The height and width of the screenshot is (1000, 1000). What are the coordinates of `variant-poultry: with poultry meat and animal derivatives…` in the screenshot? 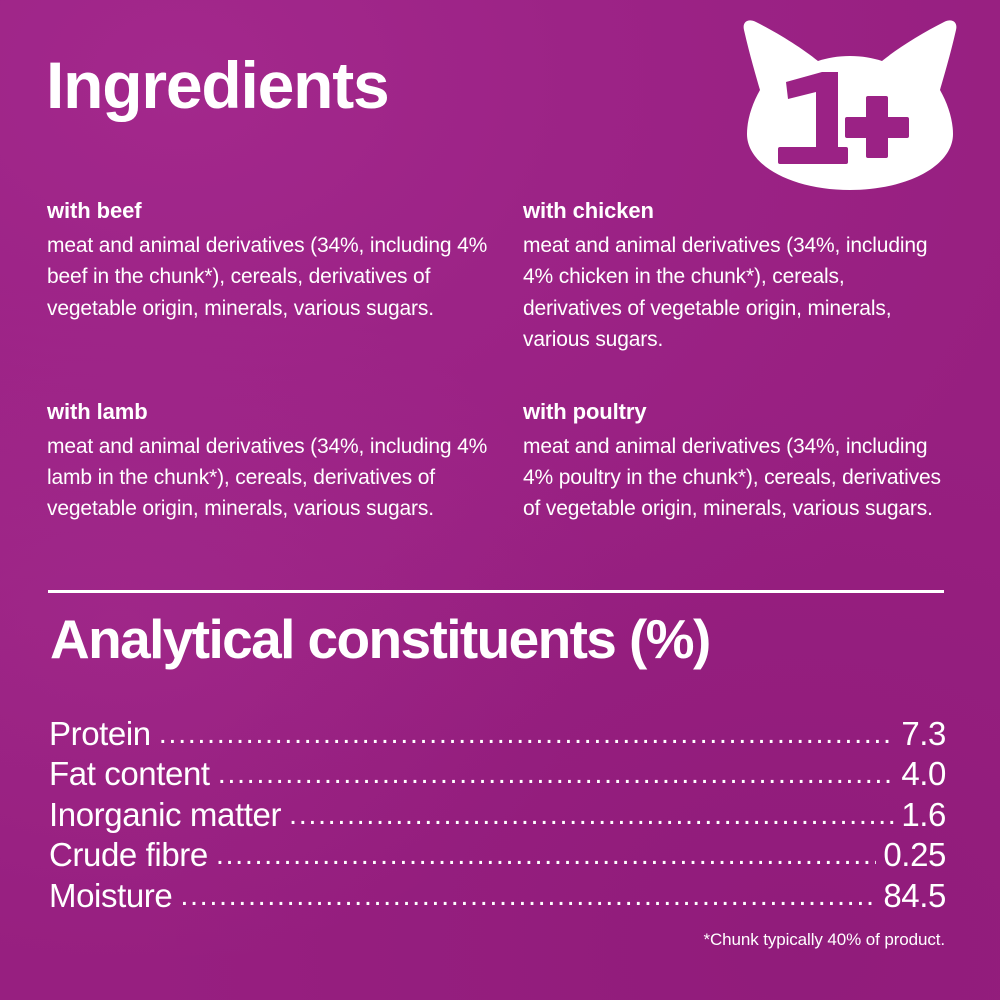 It's located at (738, 462).